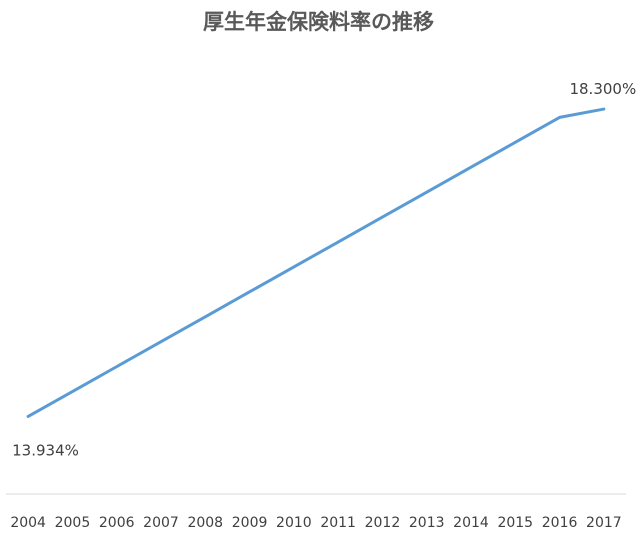  Describe the element at coordinates (161, 523) in the screenshot. I see `x-tick-label: 2007` at that location.